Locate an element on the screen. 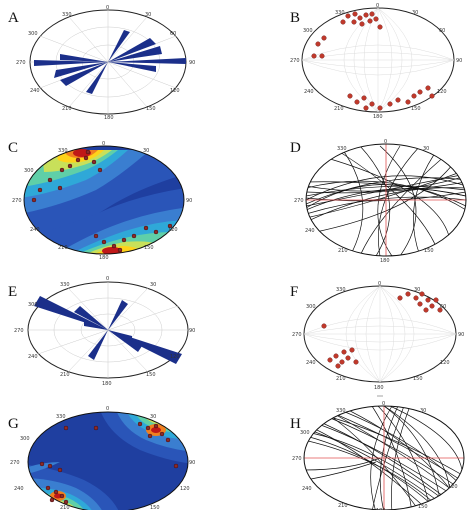 The height and width of the screenshot is (510, 469). panel-label-a: A is located at coordinates (13, 18).